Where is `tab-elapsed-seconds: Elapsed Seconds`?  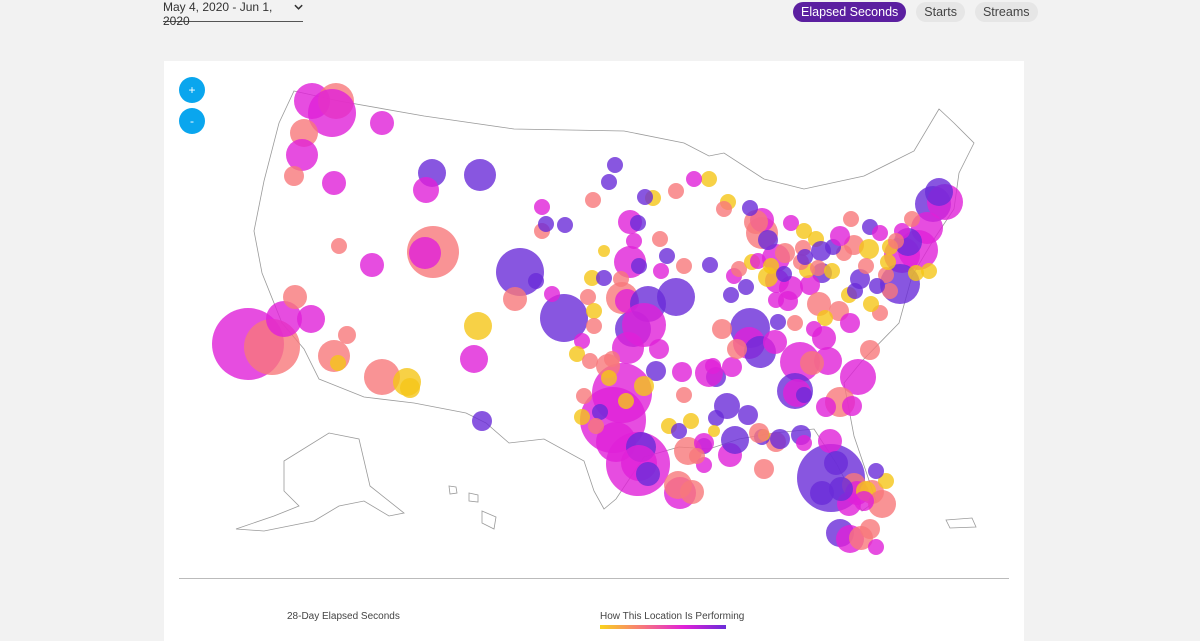
tab-elapsed-seconds: Elapsed Seconds is located at coordinates (850, 12).